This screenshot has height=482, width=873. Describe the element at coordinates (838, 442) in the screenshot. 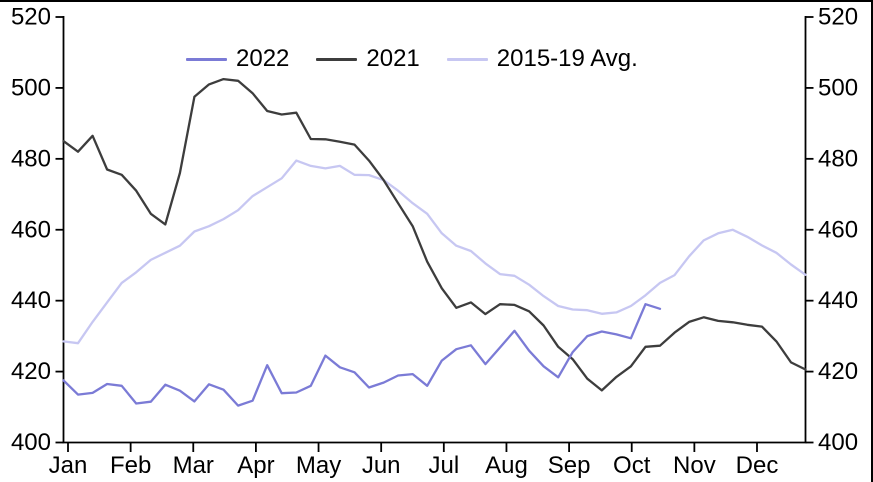

I see `y-axis-label-right: 400` at that location.